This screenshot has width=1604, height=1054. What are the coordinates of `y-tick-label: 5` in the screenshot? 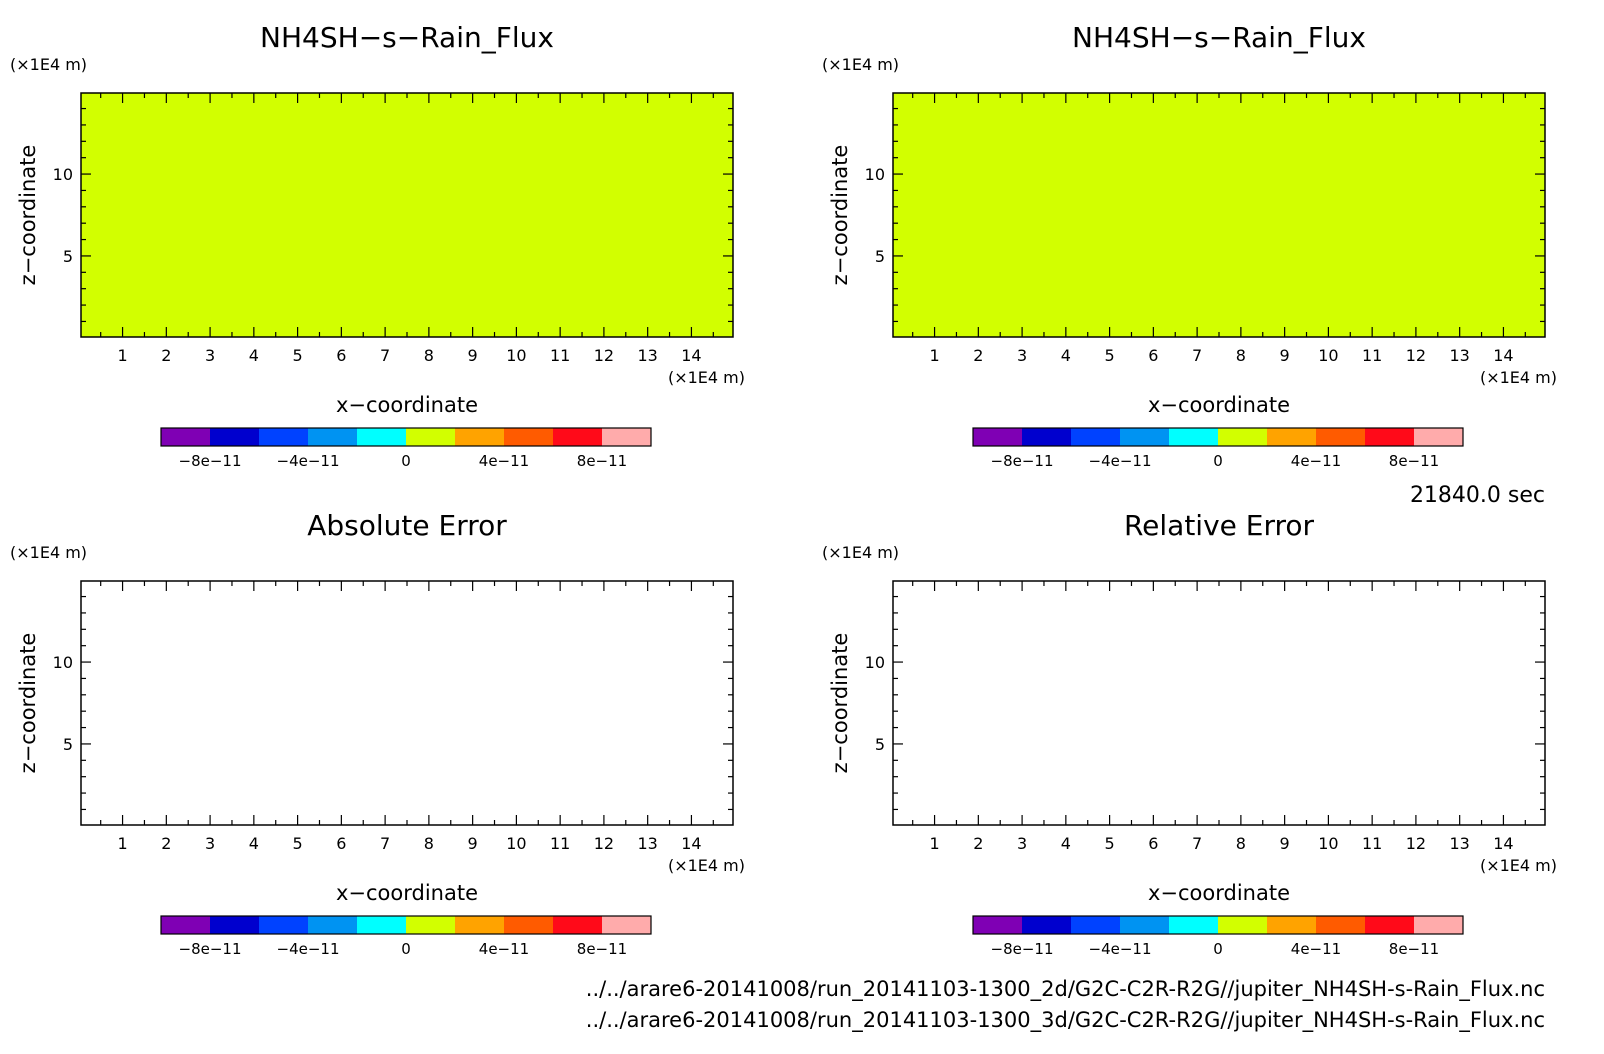 It's located at (880, 744).